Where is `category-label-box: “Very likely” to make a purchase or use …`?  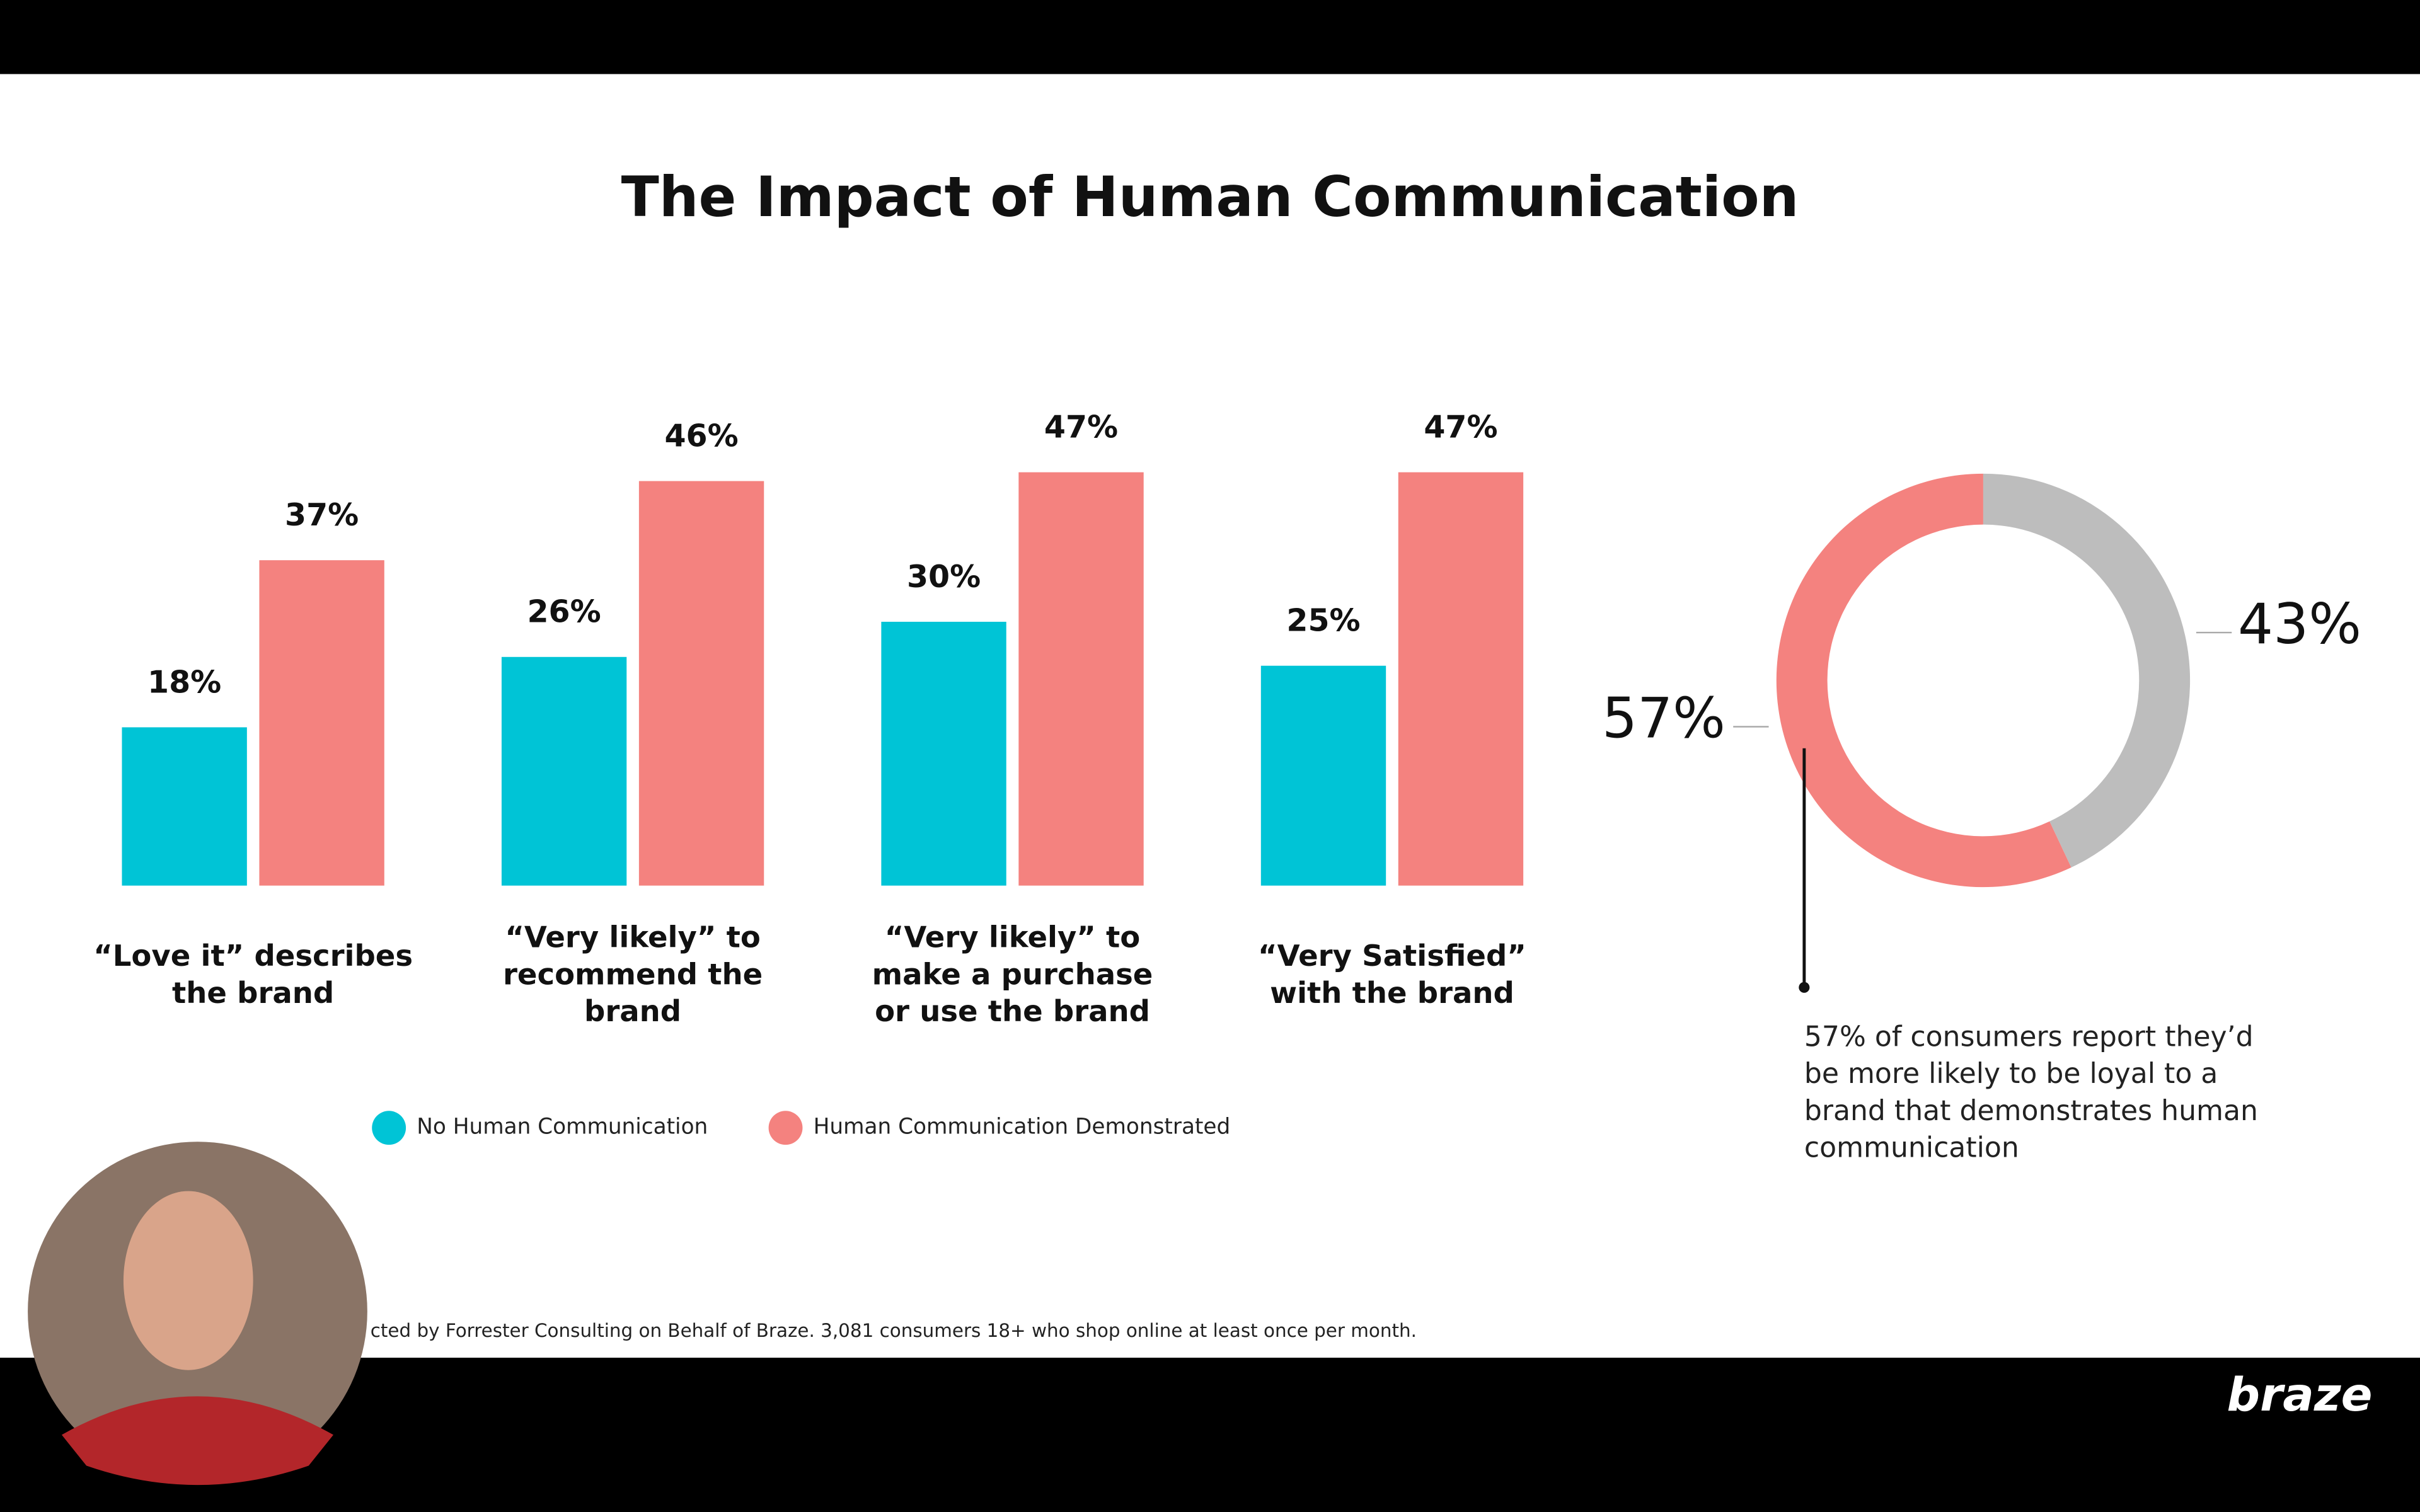 category-label-box: “Very likely” to make a purchase or use … is located at coordinates (1013, 975).